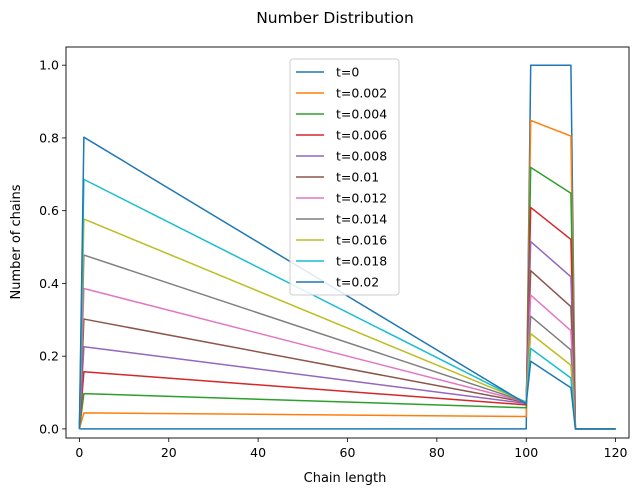 Image resolution: width=638 pixels, height=494 pixels. I want to click on legend-label-6: t=0.012, so click(361, 198).